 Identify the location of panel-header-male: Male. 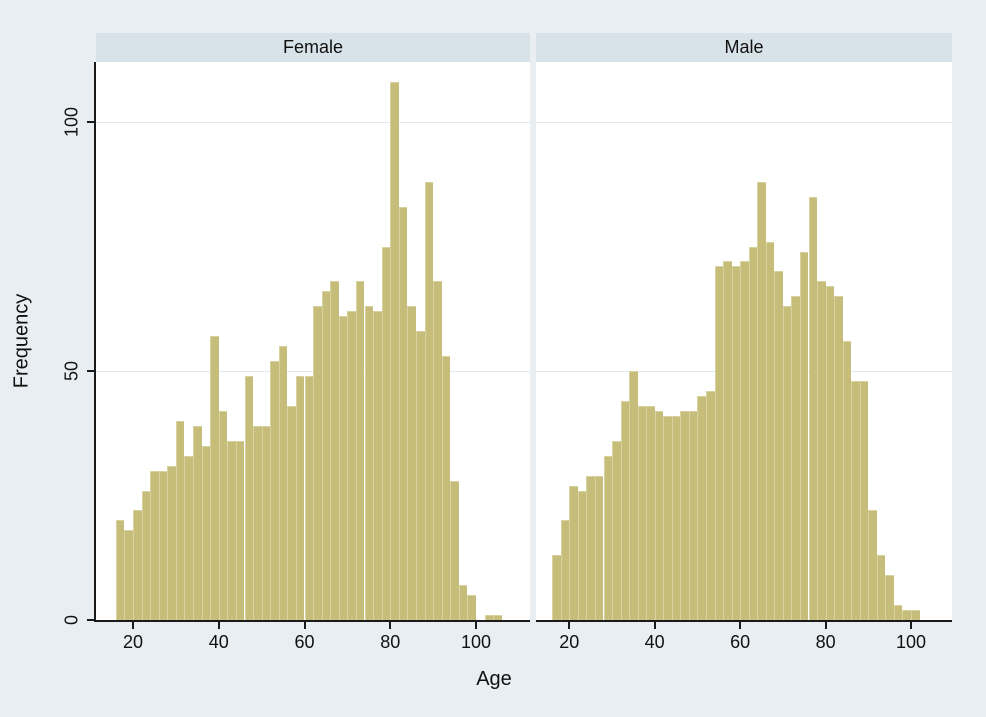
(744, 47).